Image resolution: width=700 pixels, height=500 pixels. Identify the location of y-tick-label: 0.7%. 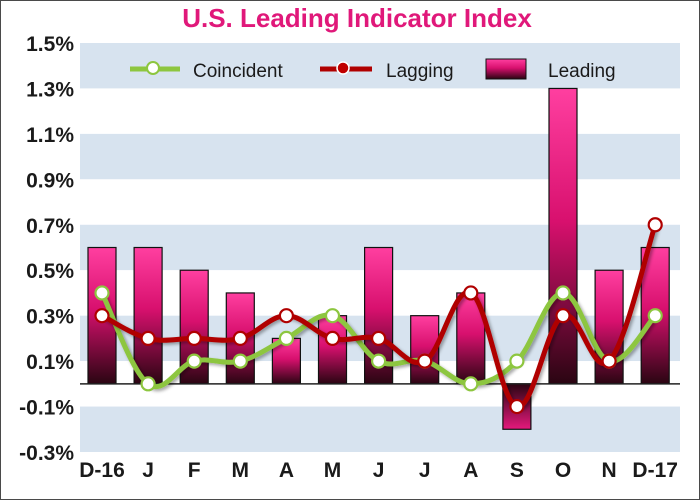
(50, 226).